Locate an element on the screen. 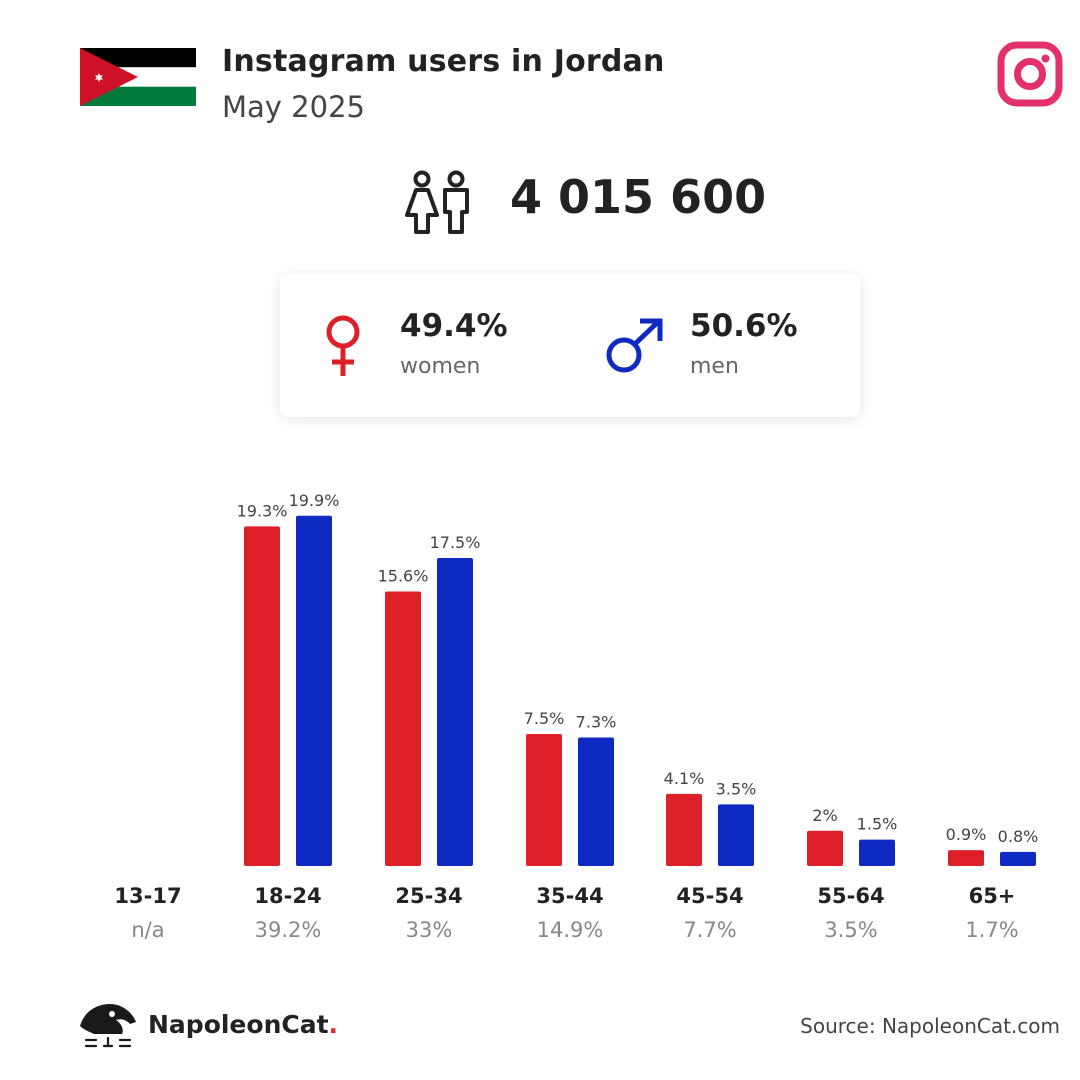 The image size is (1080, 1080). total-users-value: 4 015 600 is located at coordinates (638, 197).